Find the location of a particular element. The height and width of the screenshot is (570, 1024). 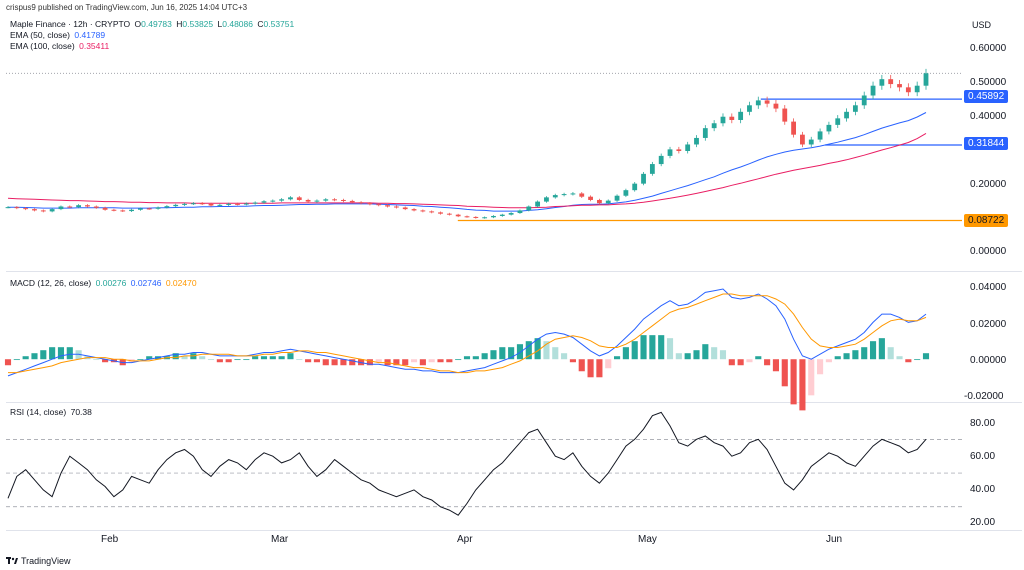

level-tag-008722: 0.08722 is located at coordinates (986, 220).